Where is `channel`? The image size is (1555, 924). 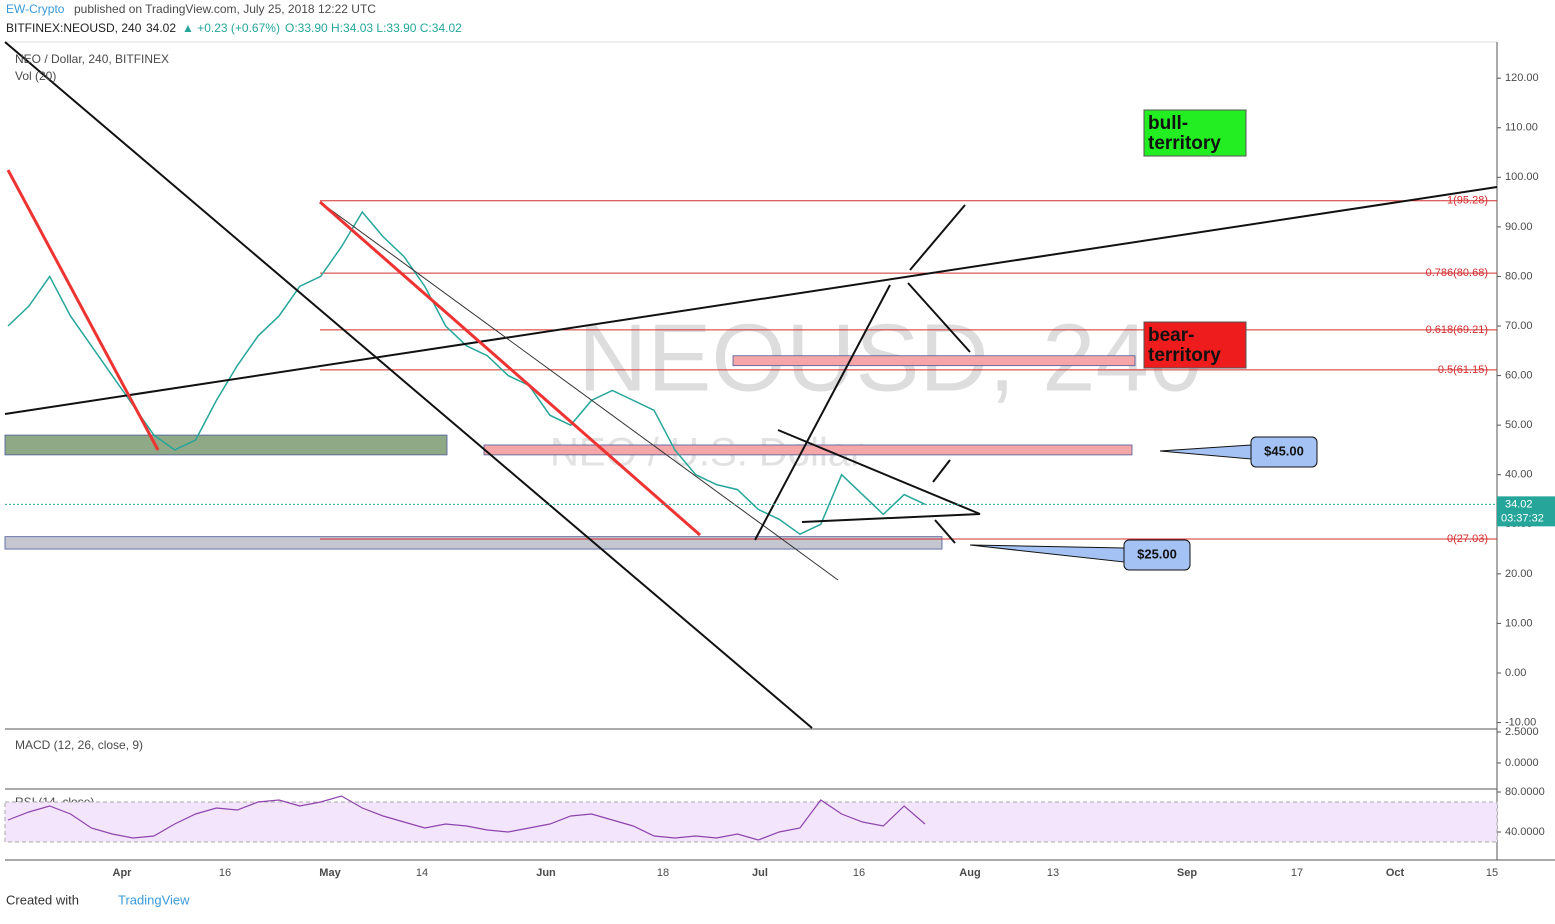 channel is located at coordinates (579, 391).